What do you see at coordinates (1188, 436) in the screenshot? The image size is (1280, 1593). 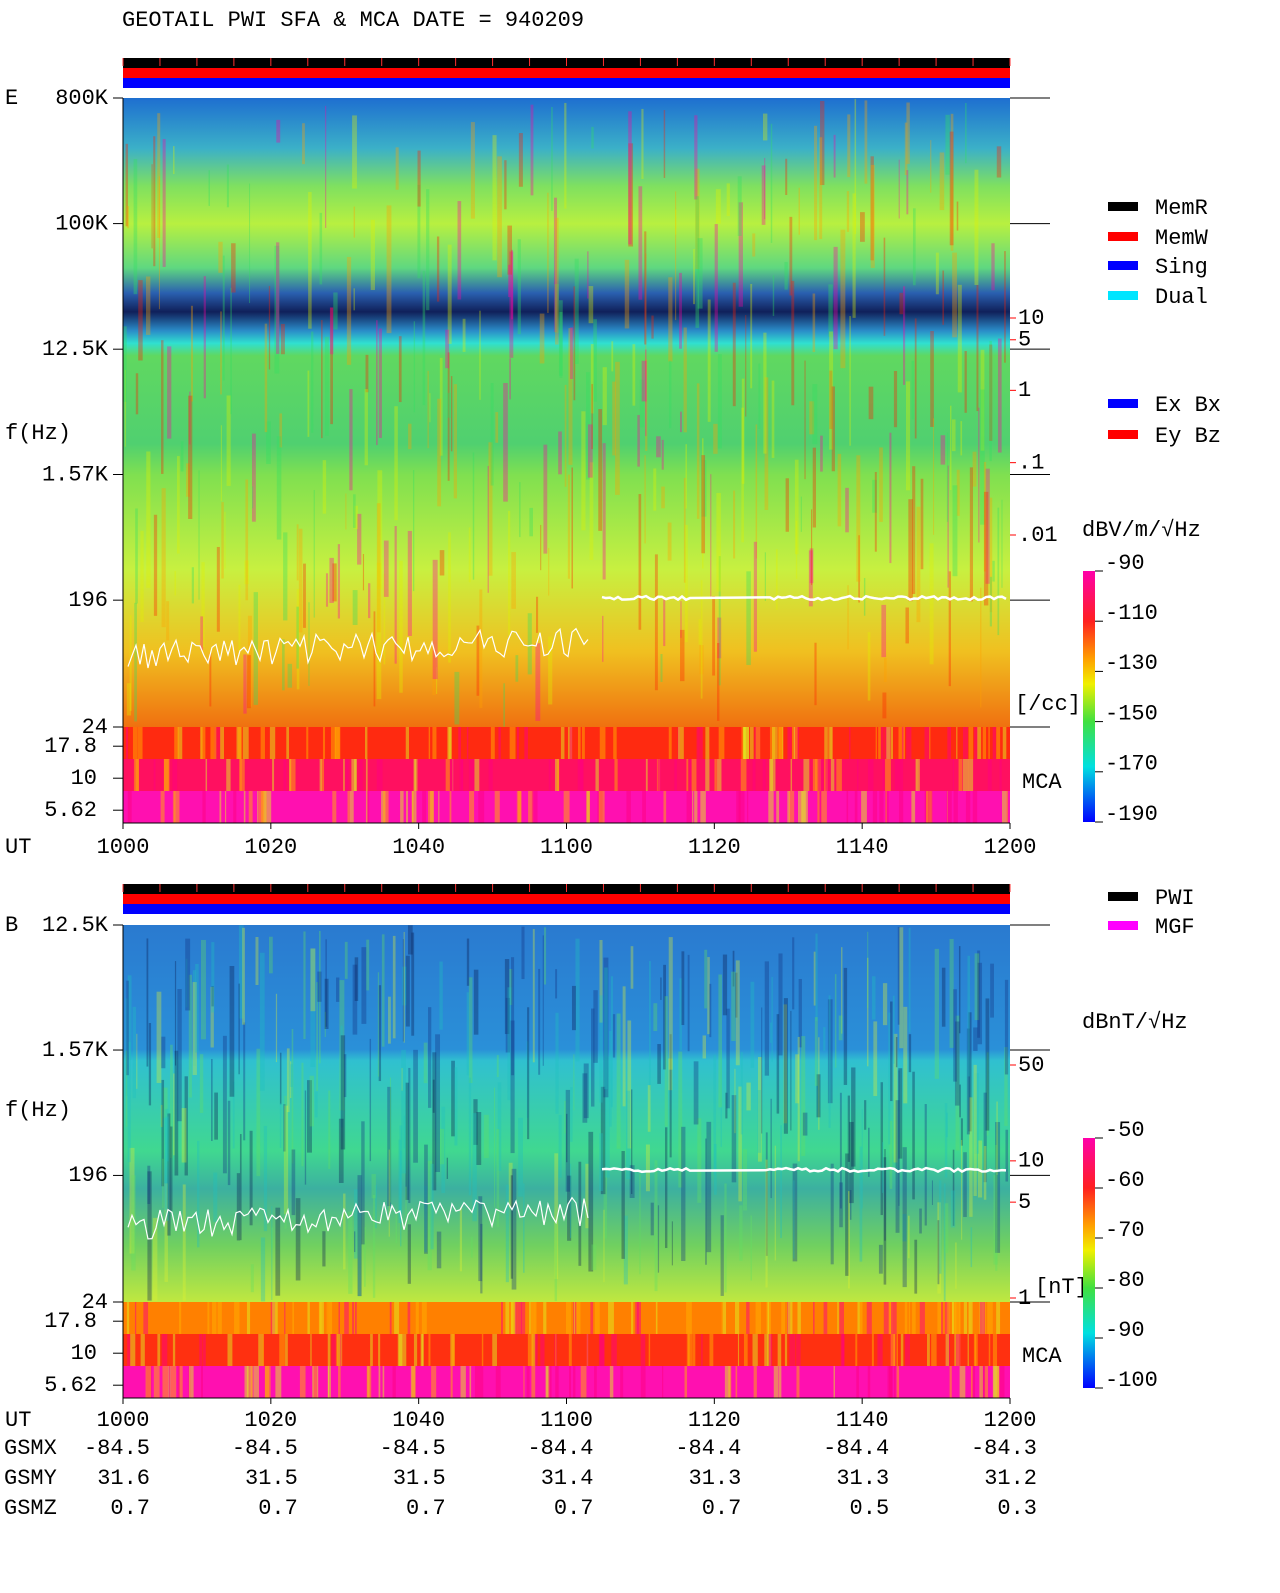 I see `legend-label: Ey Bz` at bounding box center [1188, 436].